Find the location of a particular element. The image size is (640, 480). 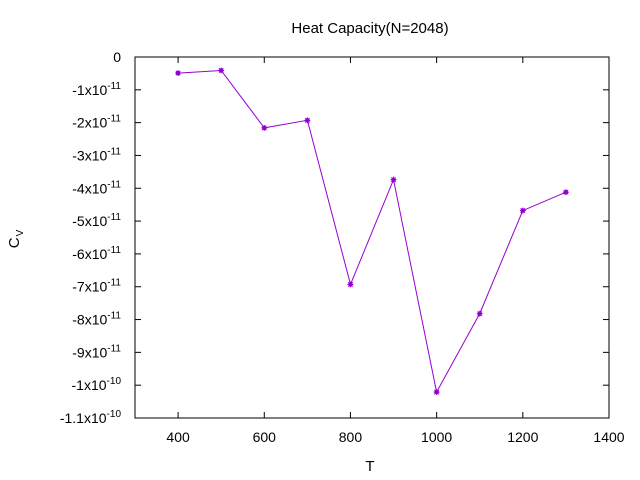

y-tick-label: -3x10⁻¹¹ is located at coordinates (96, 154).